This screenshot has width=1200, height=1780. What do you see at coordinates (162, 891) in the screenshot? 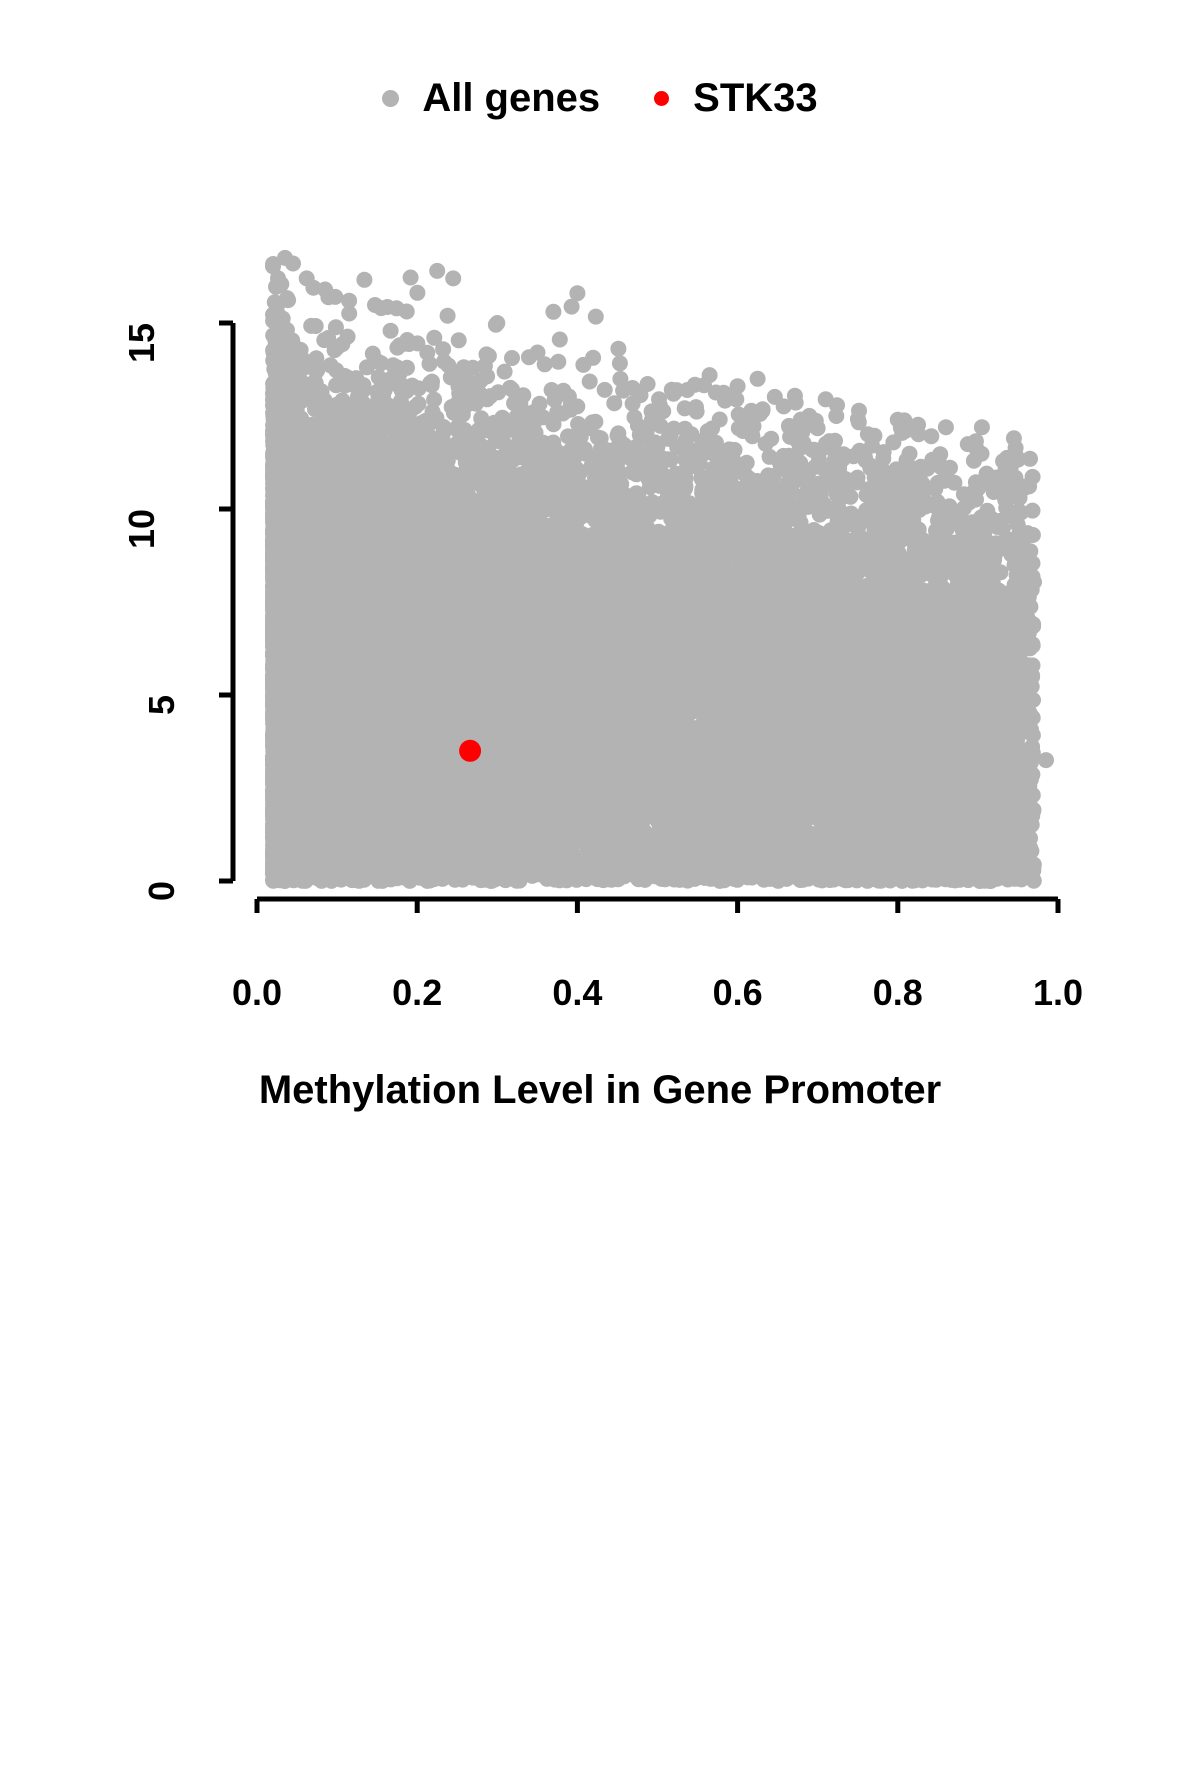
I see `y-tick-label: 0` at bounding box center [162, 891].